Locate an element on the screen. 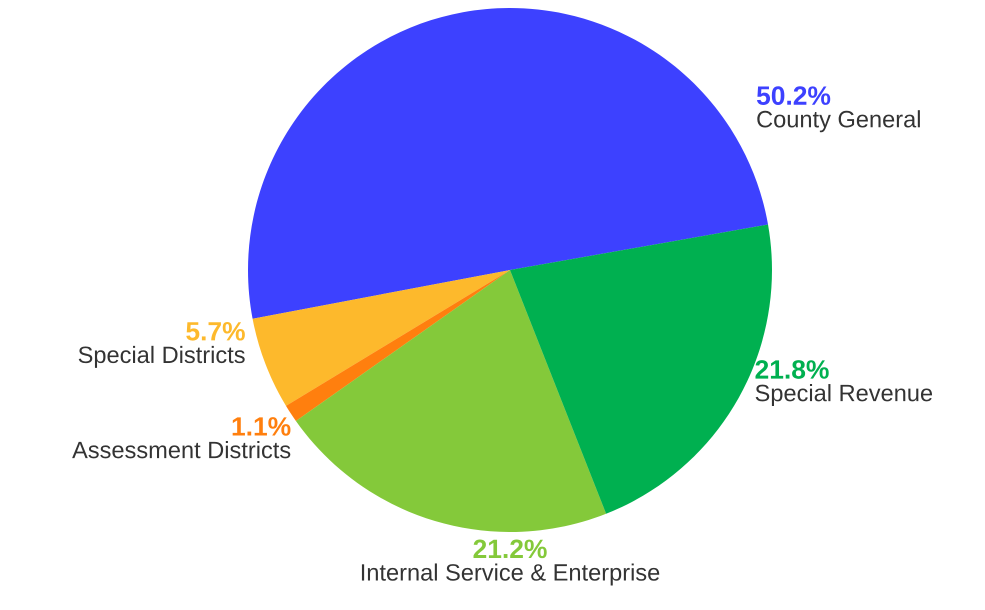 The width and height of the screenshot is (985, 610). data-label: 50.2% is located at coordinates (793, 95).